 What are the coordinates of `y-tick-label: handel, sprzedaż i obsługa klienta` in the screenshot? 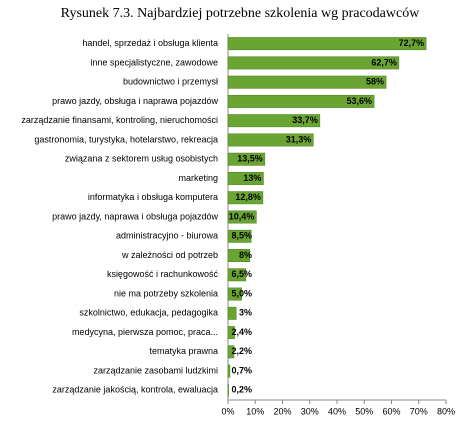 It's located at (150, 43).